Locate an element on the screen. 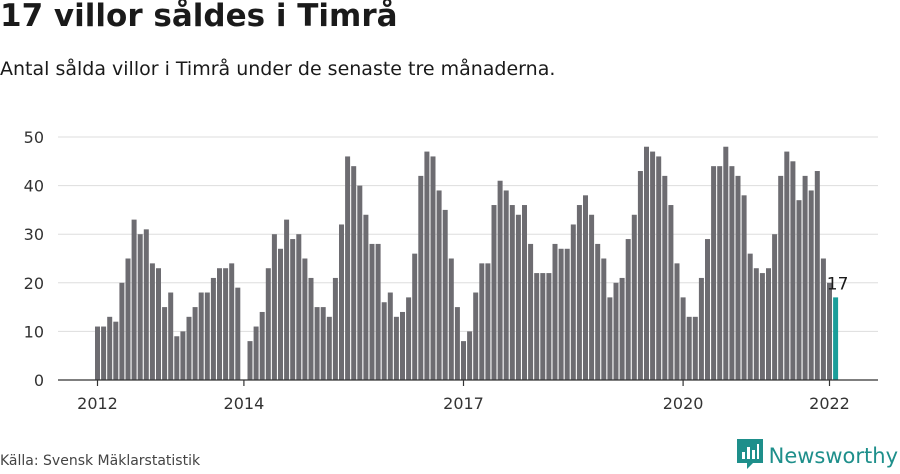 The width and height of the screenshot is (900, 474). bar-latest is located at coordinates (836, 338).